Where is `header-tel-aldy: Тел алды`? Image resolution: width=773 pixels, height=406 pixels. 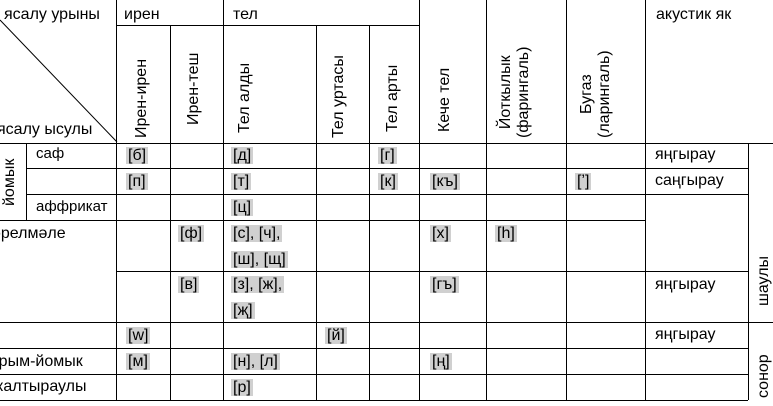 header-tel-aldy: Тел алды is located at coordinates (244, 97).